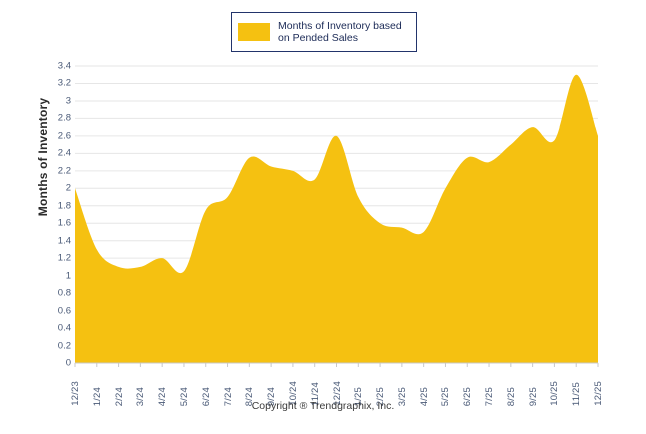 The image size is (646, 434). Describe the element at coordinates (323, 406) in the screenshot. I see `copyright-text: Copyright ® Trendgraphix, Inc.` at that location.